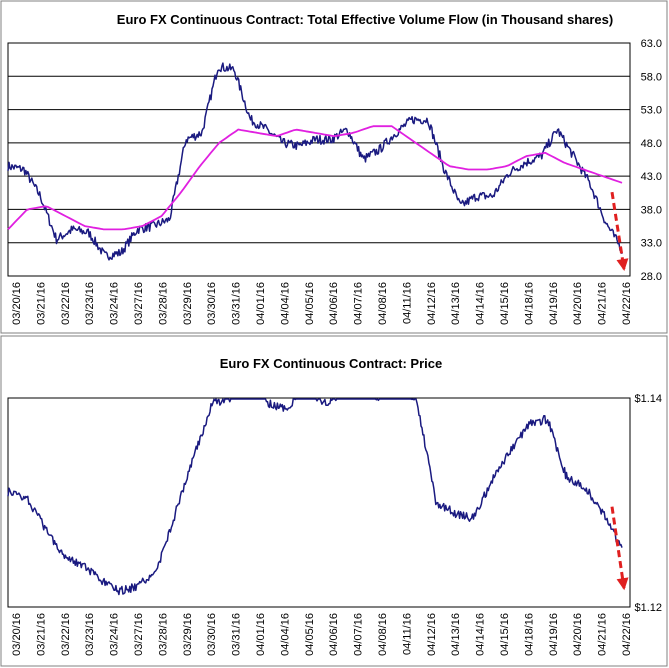 This screenshot has height=668, width=669. I want to click on price-annotations, so click(619, 548).